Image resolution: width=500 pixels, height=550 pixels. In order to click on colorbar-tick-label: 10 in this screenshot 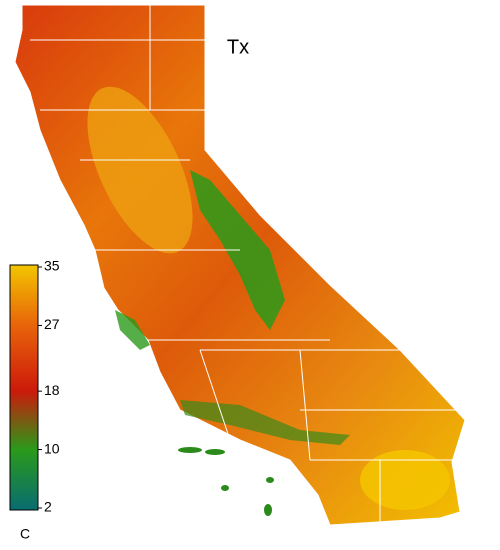, I will do `click(52, 448)`.